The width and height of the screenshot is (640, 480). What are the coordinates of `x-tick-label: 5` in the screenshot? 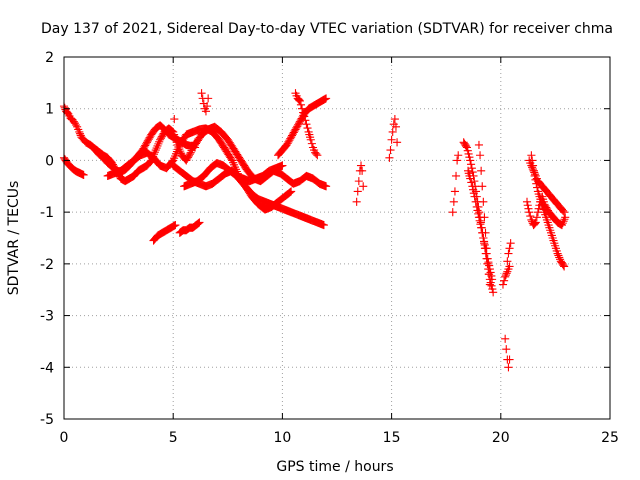 It's located at (173, 438).